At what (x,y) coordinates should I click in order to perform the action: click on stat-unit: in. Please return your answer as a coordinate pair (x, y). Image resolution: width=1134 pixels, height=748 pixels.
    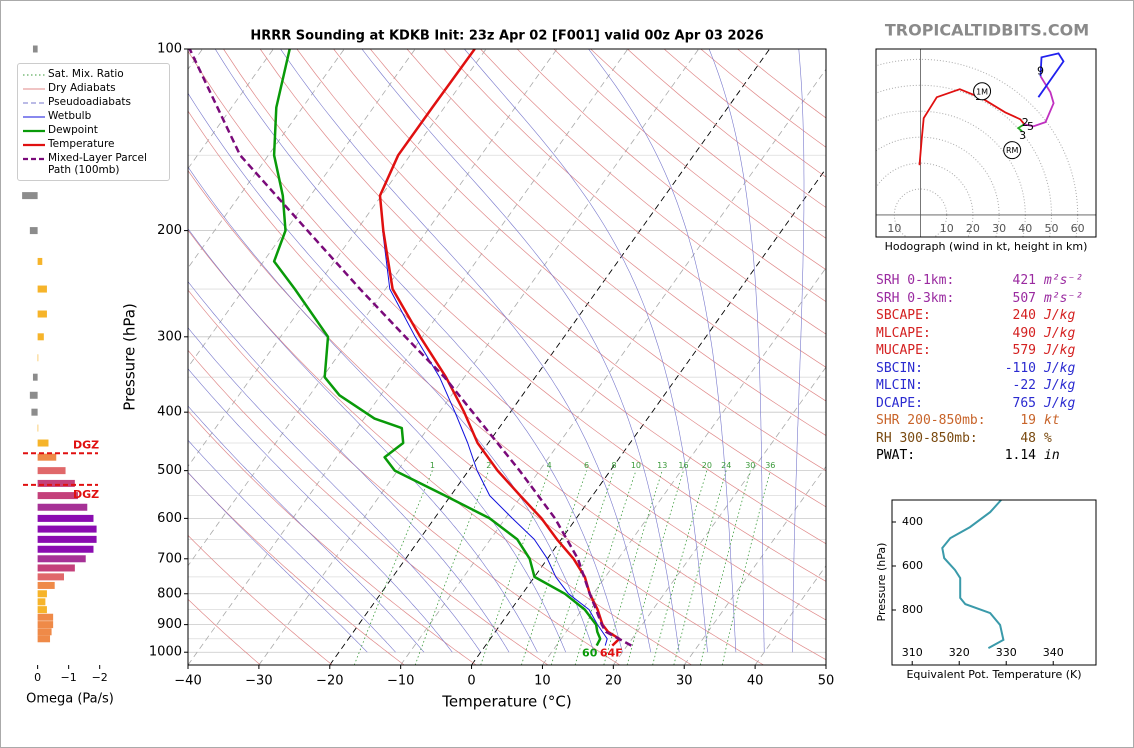
    Looking at the image, I should click on (1052, 456).